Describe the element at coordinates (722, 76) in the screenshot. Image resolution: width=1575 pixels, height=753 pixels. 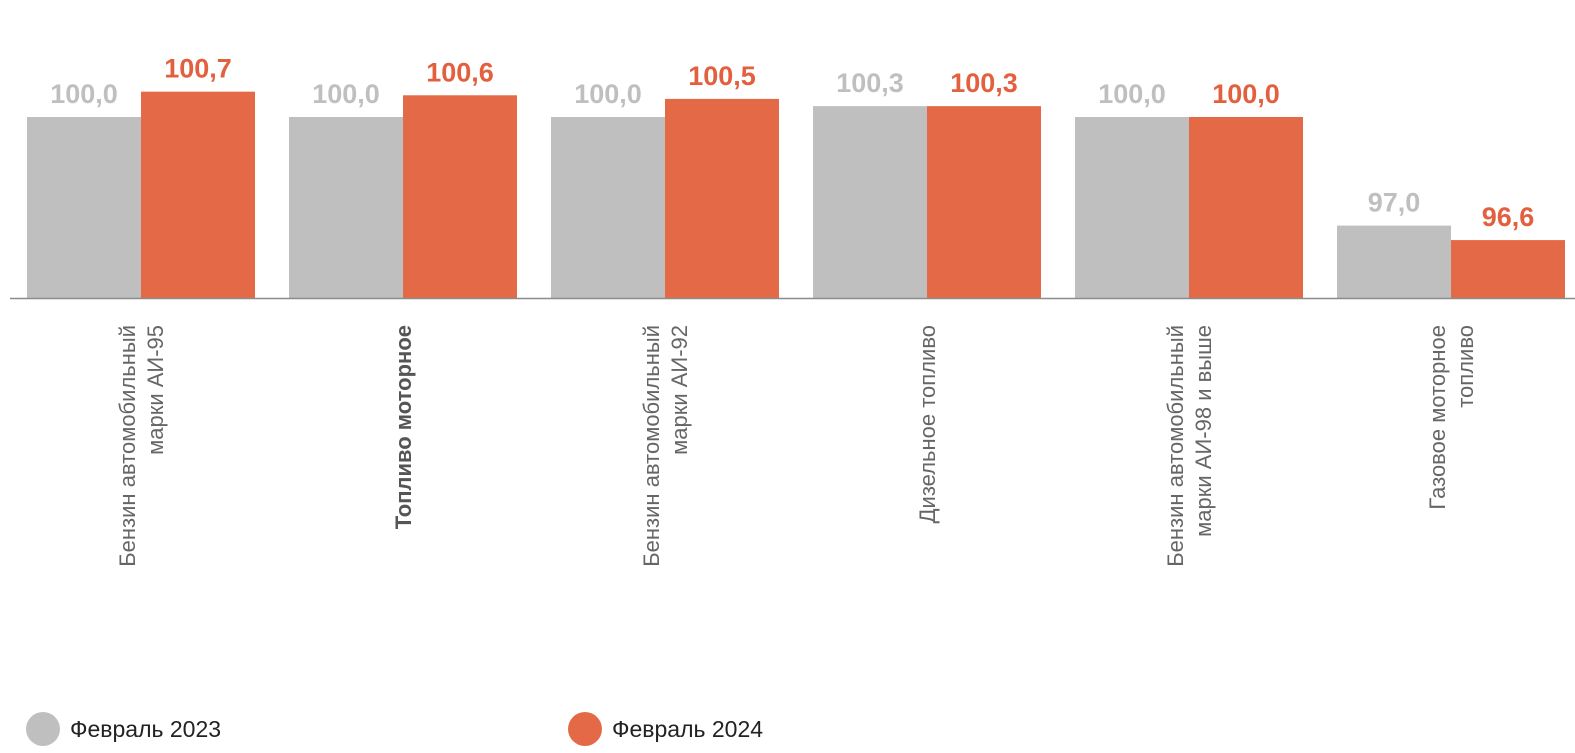
I see `data-label-2024-2: 100,5` at that location.